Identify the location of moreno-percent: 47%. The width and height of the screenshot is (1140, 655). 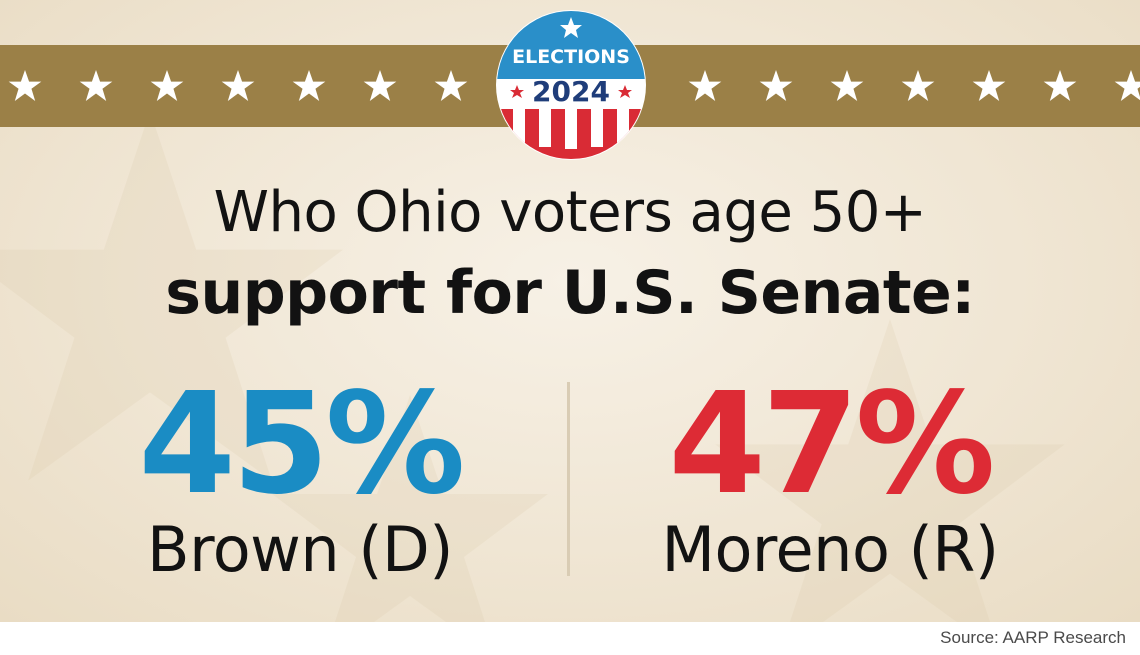
(831, 444).